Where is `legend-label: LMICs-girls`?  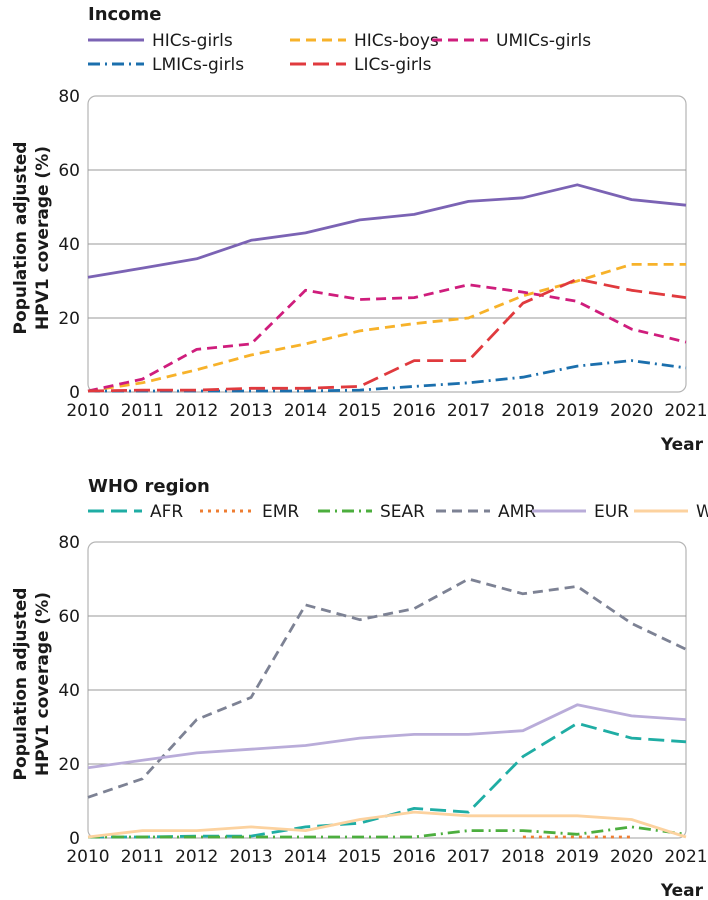 legend-label: LMICs-girls is located at coordinates (198, 65).